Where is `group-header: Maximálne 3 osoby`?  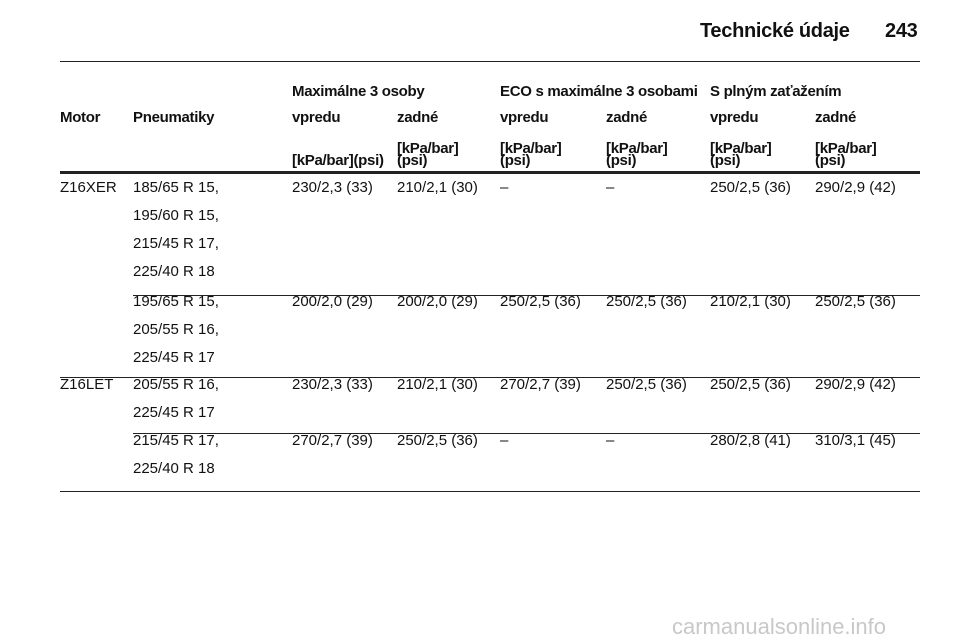 group-header: Maximálne 3 osoby is located at coordinates (358, 91).